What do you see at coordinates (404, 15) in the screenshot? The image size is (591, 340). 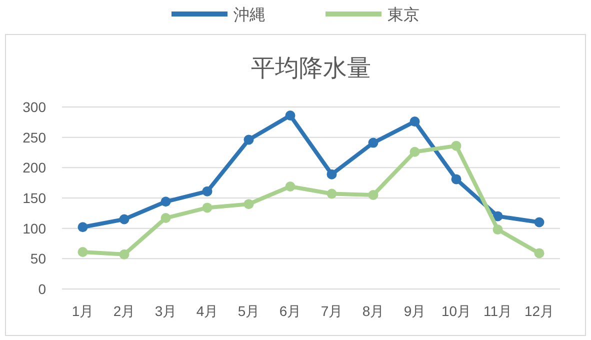 I see `legend-label: 東京` at bounding box center [404, 15].